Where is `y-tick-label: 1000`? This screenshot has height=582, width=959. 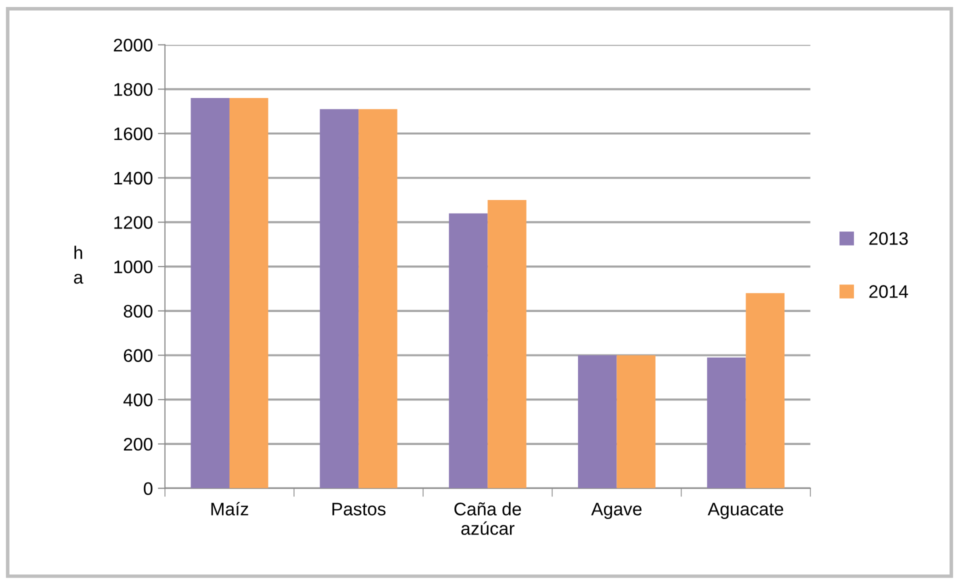
y-tick-label: 1000 is located at coordinates (133, 267).